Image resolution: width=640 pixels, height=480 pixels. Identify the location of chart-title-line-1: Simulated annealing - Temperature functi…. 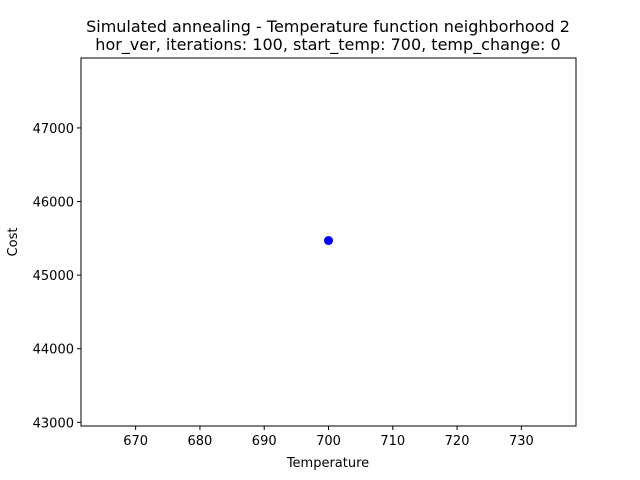
(328, 26).